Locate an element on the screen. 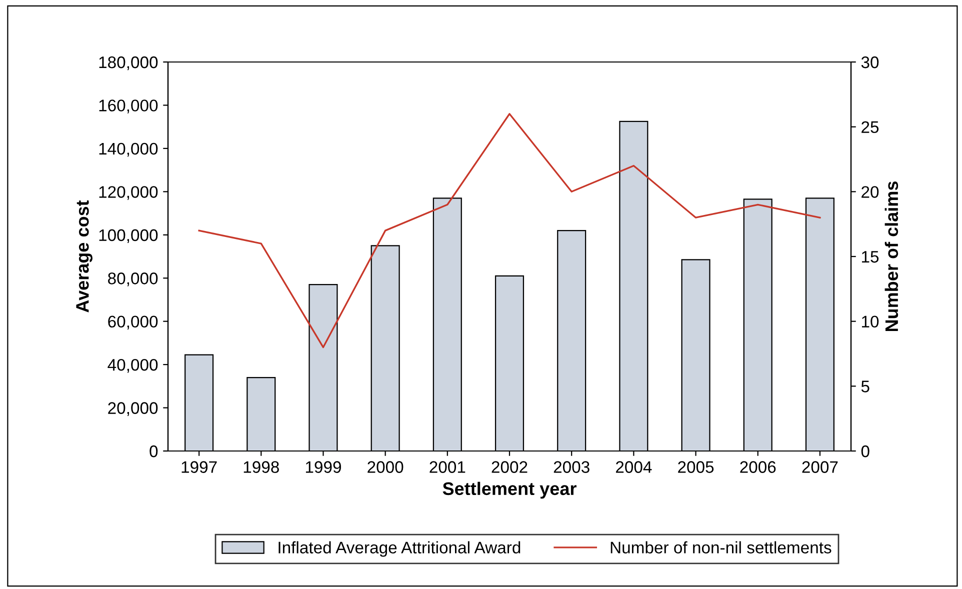 The width and height of the screenshot is (962, 589). y2-axis-title: Number of claims is located at coordinates (891, 256).